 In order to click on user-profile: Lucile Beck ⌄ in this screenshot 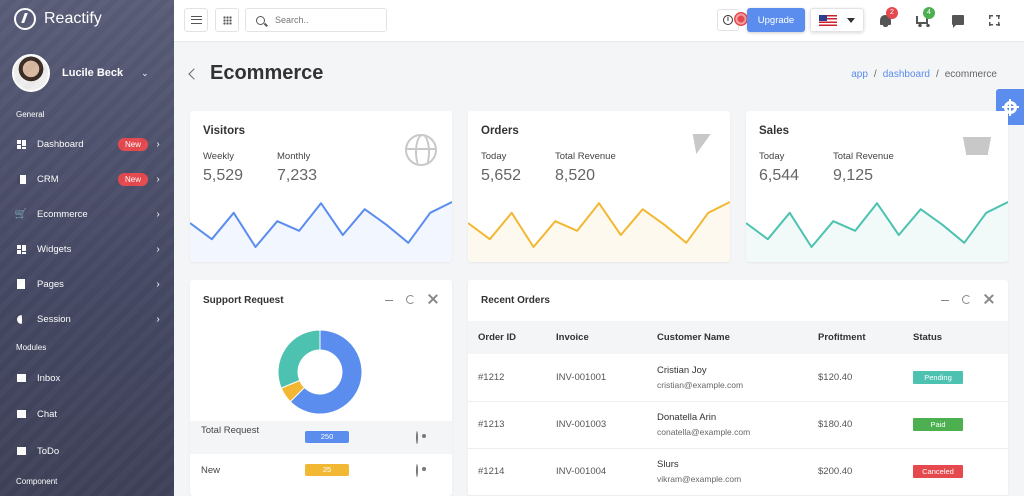, I will do `click(80, 73)`.